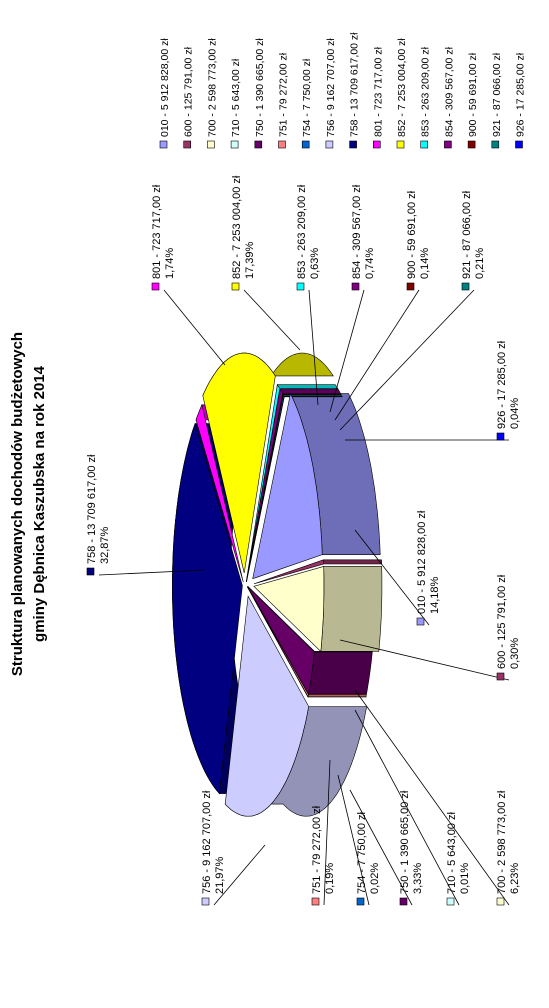  Describe the element at coordinates (405, 842) in the screenshot. I see `label-amount-750: 750 - 1 390 665,00 zł` at that location.